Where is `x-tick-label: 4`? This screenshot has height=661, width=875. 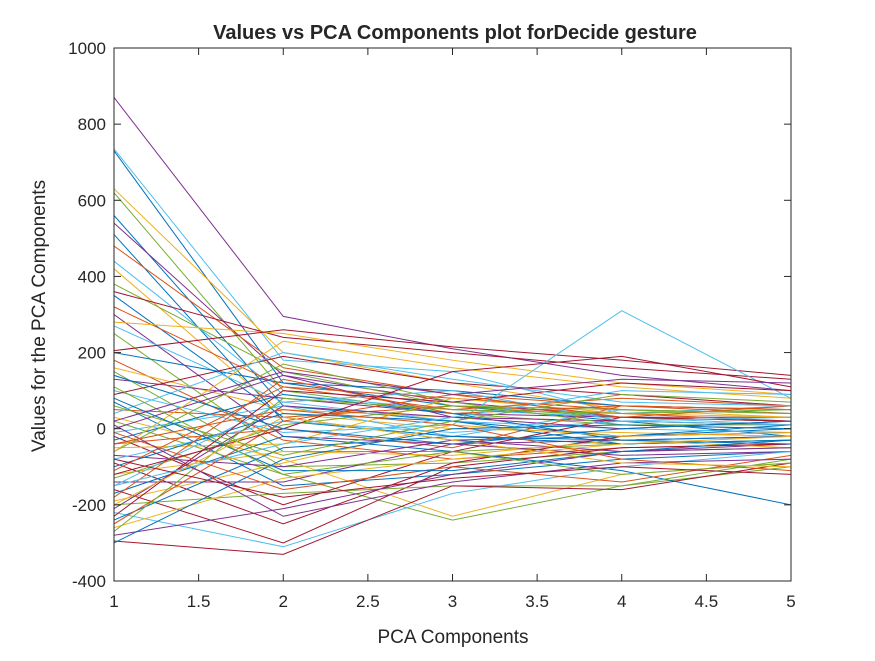 x-tick-label: 4 is located at coordinates (621, 601).